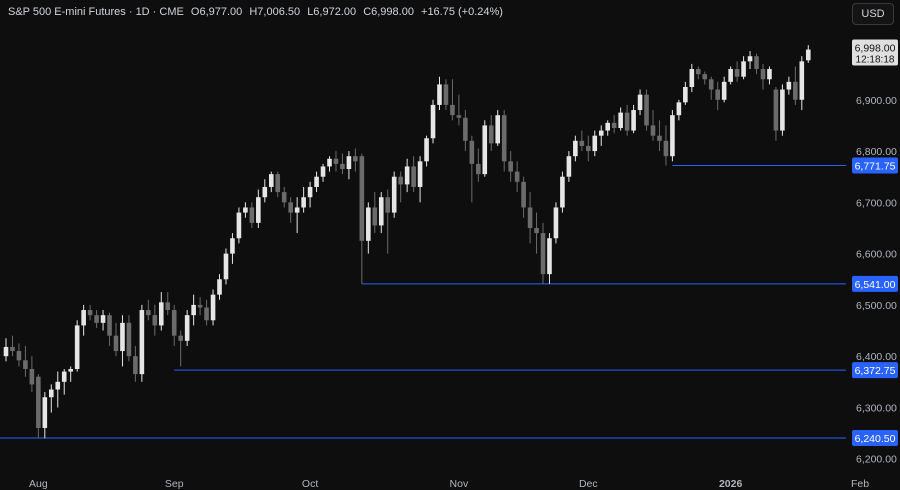 The image size is (900, 490). I want to click on level-label-text: 6,771.75, so click(875, 167).